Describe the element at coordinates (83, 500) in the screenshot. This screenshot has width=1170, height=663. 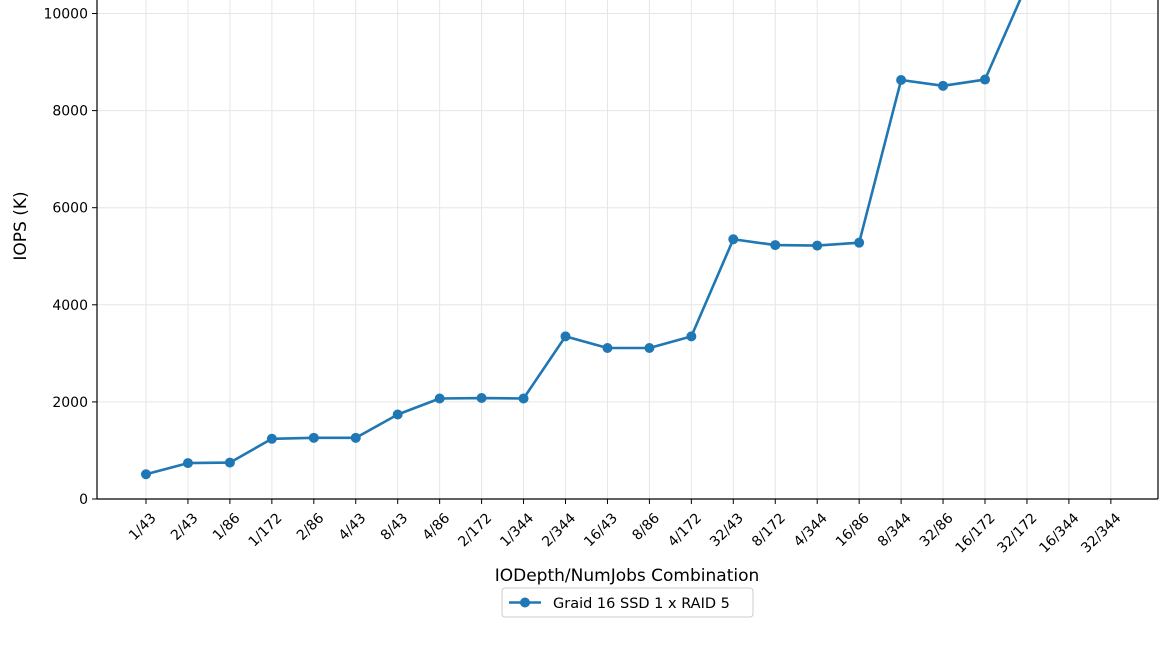
I see `y-tick-label: 0` at that location.